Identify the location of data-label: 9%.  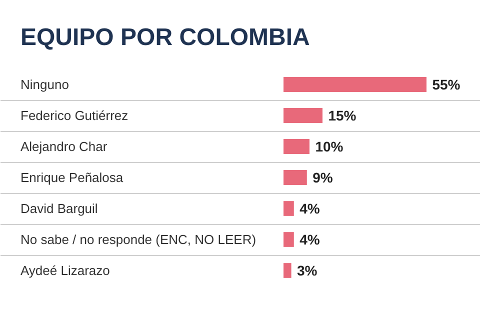
(323, 178).